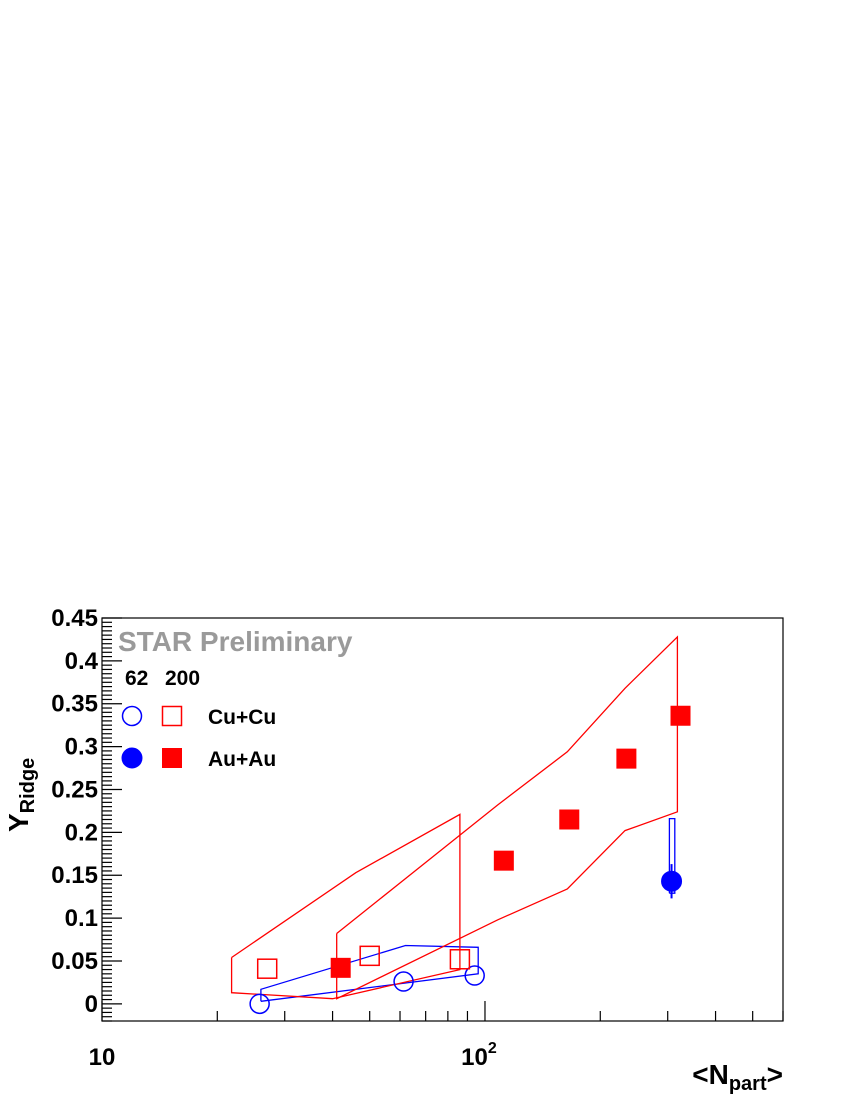  What do you see at coordinates (492, 1048) in the screenshot?
I see `x-tick-label-exponent: 2` at bounding box center [492, 1048].